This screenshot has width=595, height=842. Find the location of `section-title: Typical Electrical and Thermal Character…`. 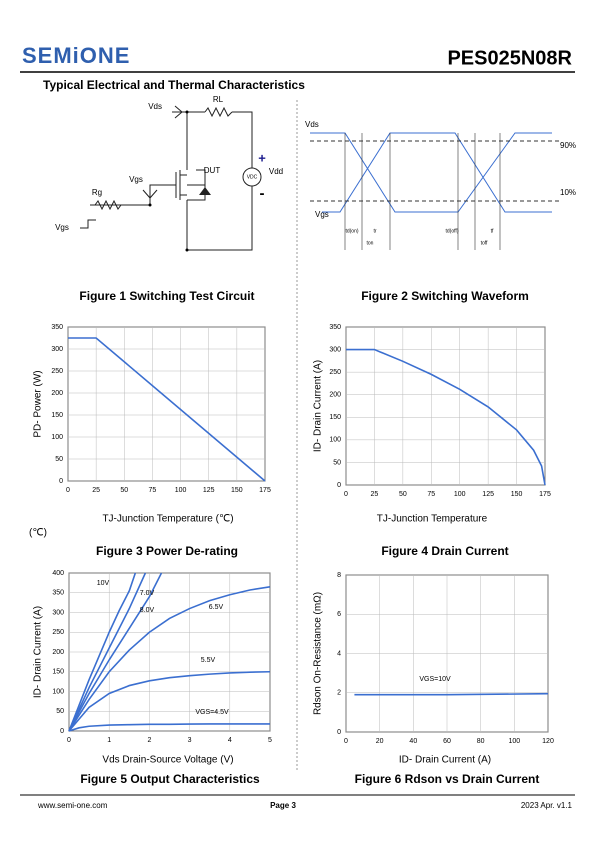

section-title: Typical Electrical and Thermal Character… is located at coordinates (174, 85).